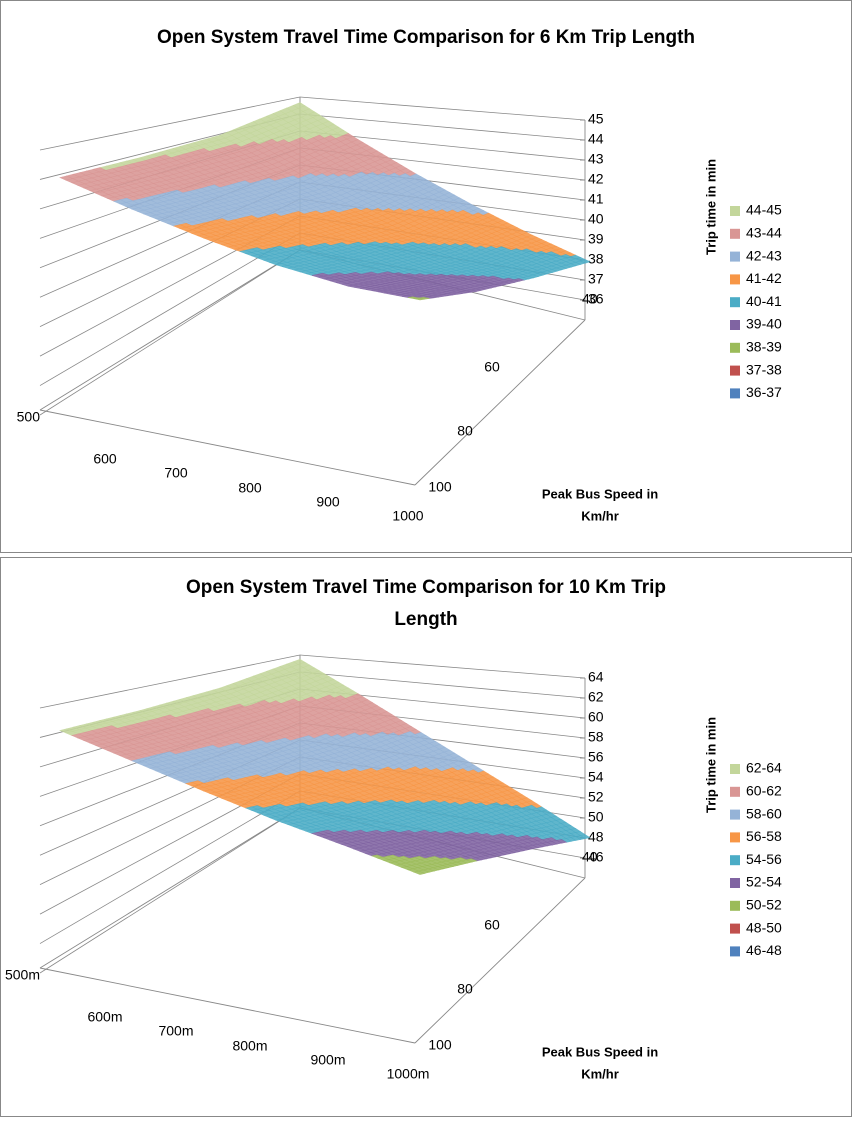 This screenshot has height=1123, width=853. Describe the element at coordinates (764, 791) in the screenshot. I see `legend-label: 60-62` at that location.